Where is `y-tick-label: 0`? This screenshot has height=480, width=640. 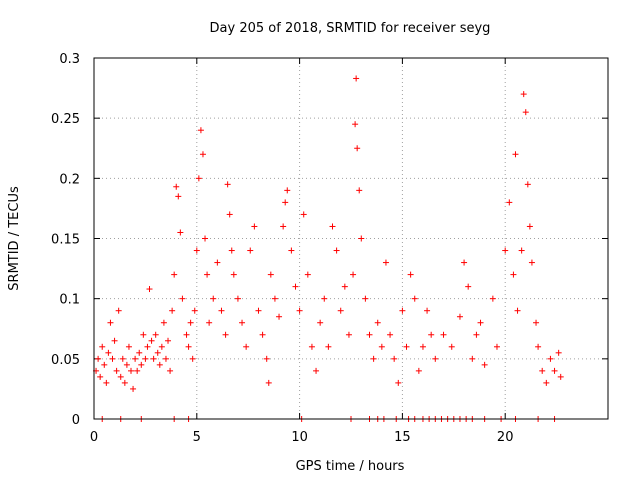
y-tick-label: 0 is located at coordinates (76, 420).